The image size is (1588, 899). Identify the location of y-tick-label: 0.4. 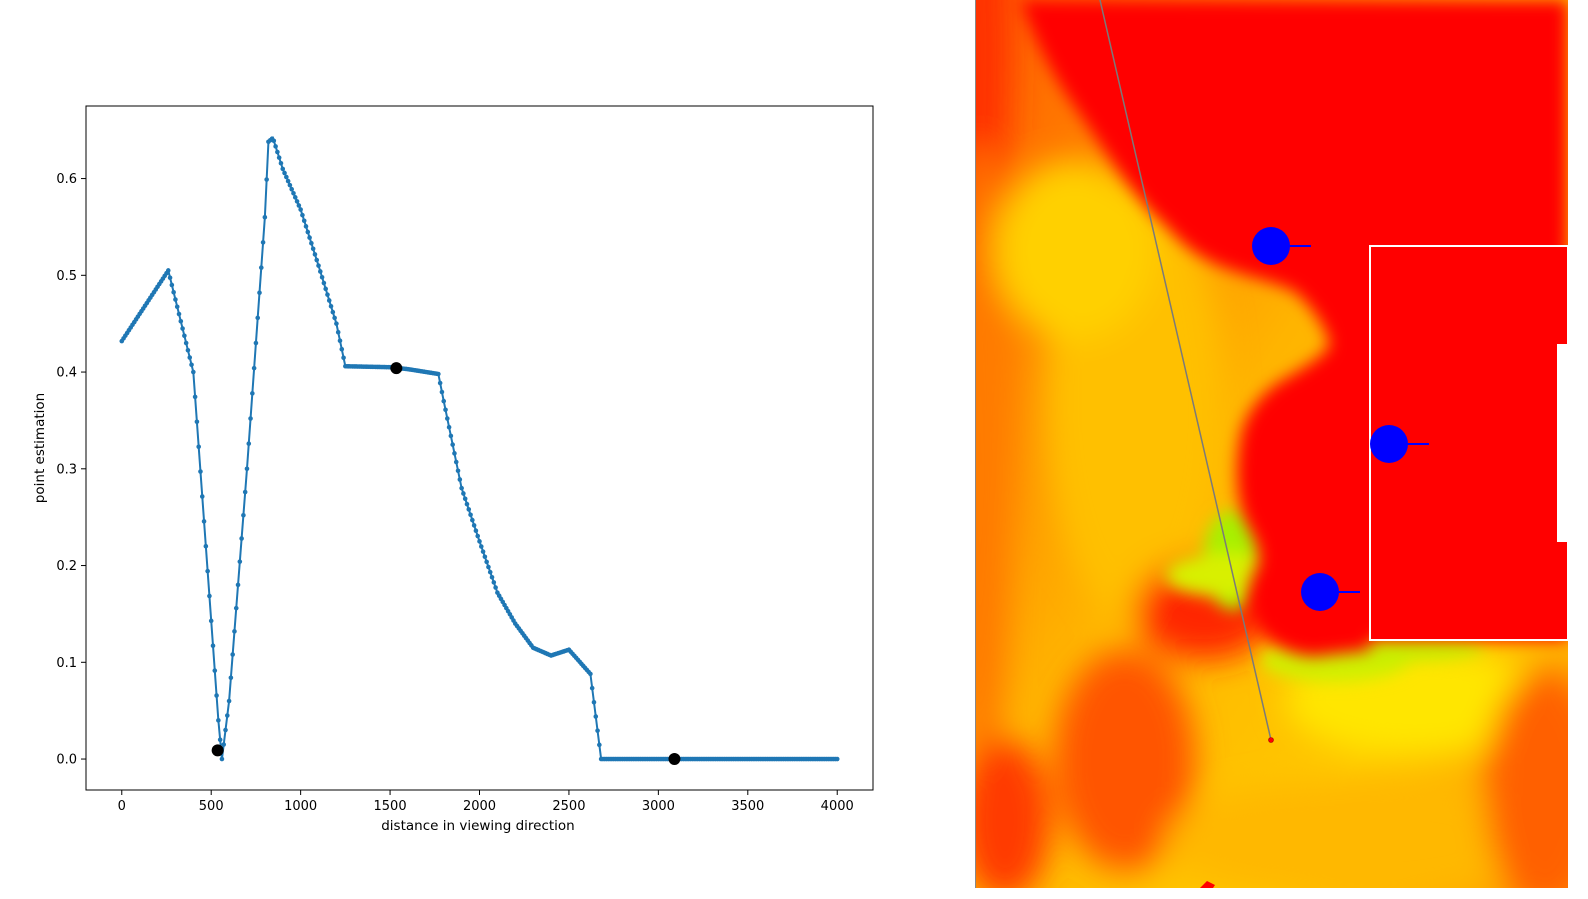
(66, 373).